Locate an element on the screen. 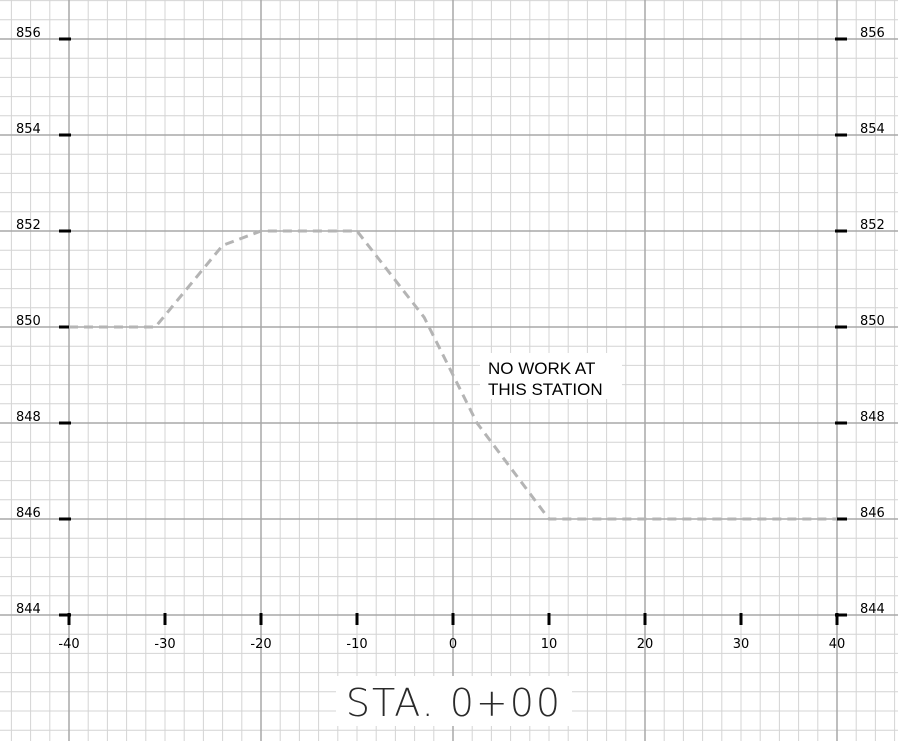 The width and height of the screenshot is (898, 741). annotation-line-2: THIS STATION is located at coordinates (545, 389).